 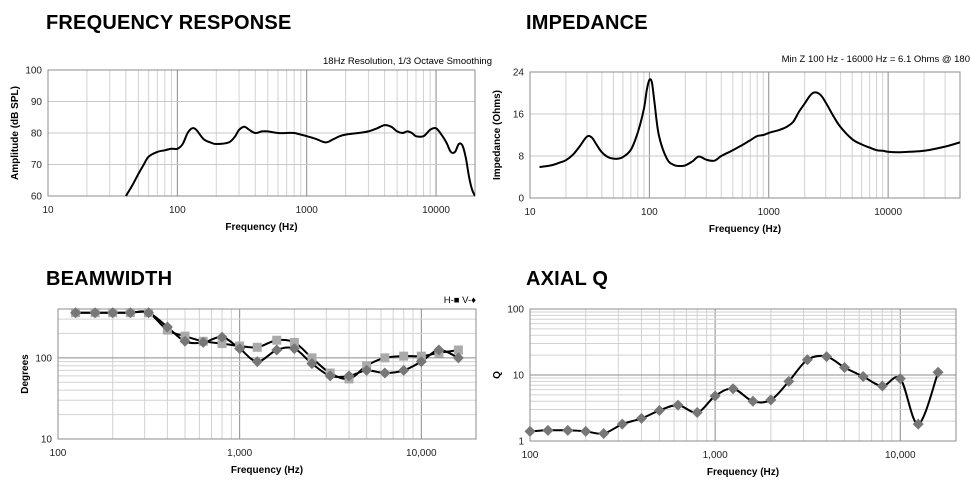 What do you see at coordinates (37, 134) in the screenshot?
I see `y-tick-label: 80` at bounding box center [37, 134].